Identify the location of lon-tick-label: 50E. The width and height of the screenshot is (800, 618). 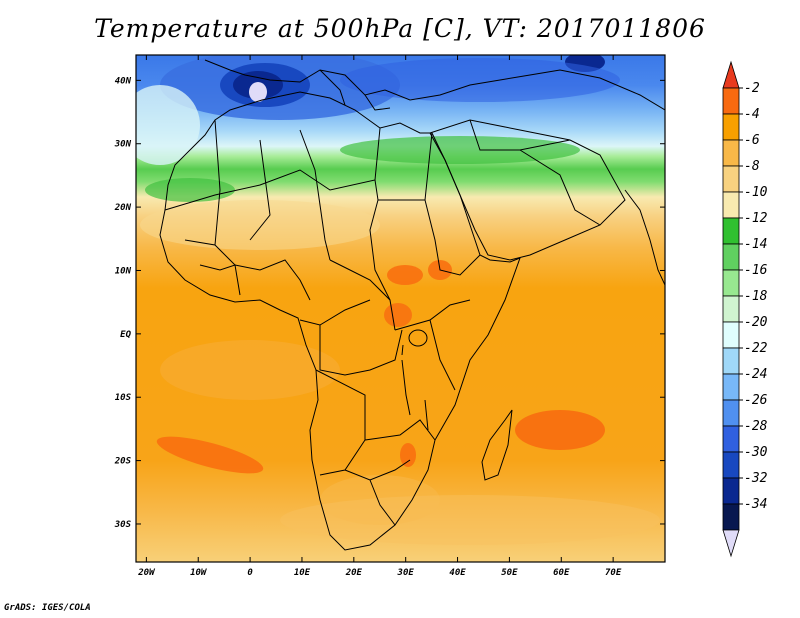
(509, 573).